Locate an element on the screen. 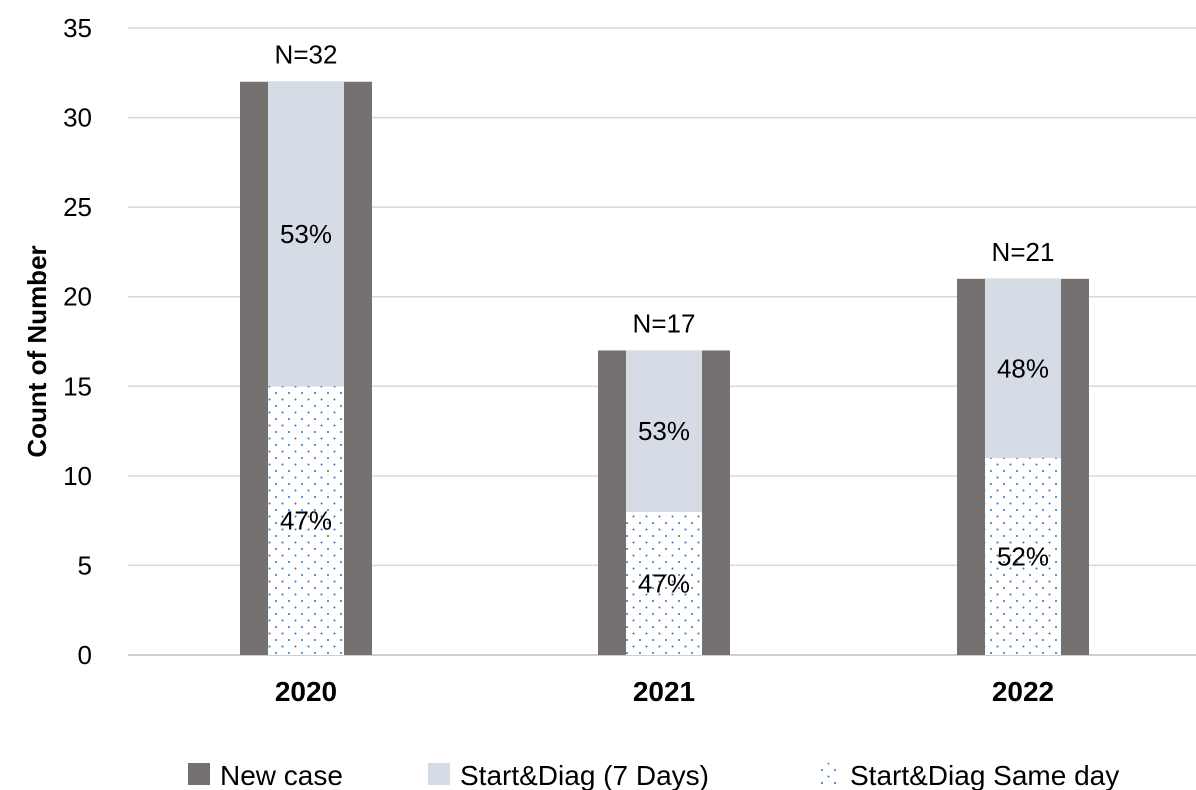 This screenshot has width=1196, height=790. x-axis-ticks: 2020 2021 2022 is located at coordinates (664, 691).